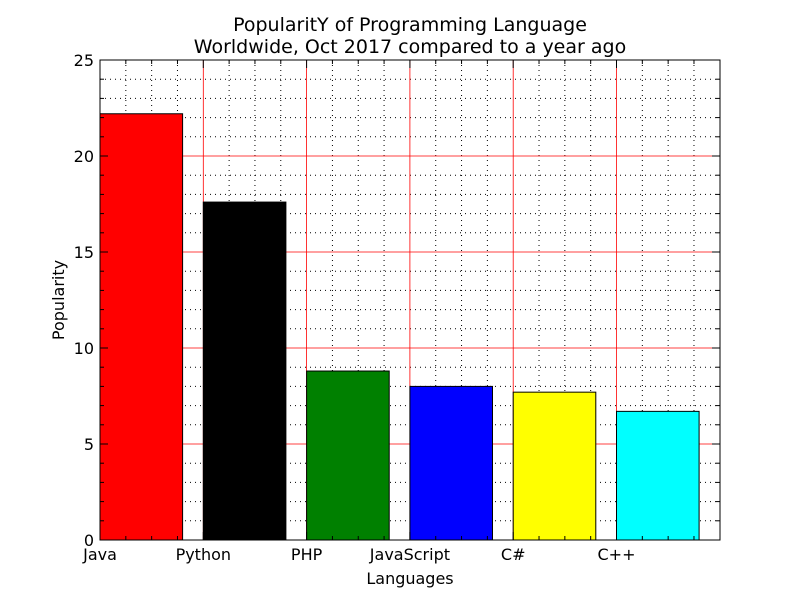 The height and width of the screenshot is (600, 800). I want to click on x-tick-label: PHP, so click(307, 554).